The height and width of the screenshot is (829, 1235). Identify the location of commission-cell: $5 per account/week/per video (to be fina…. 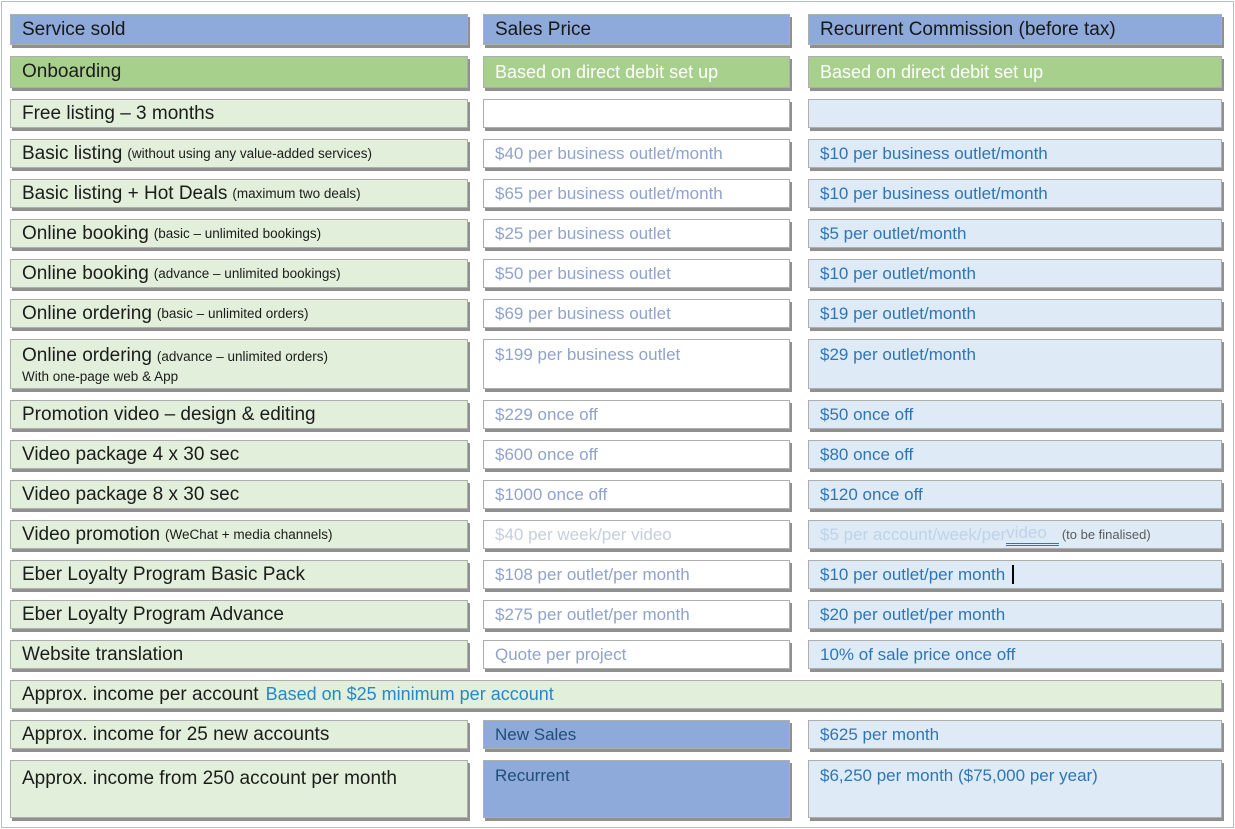
(1015, 534).